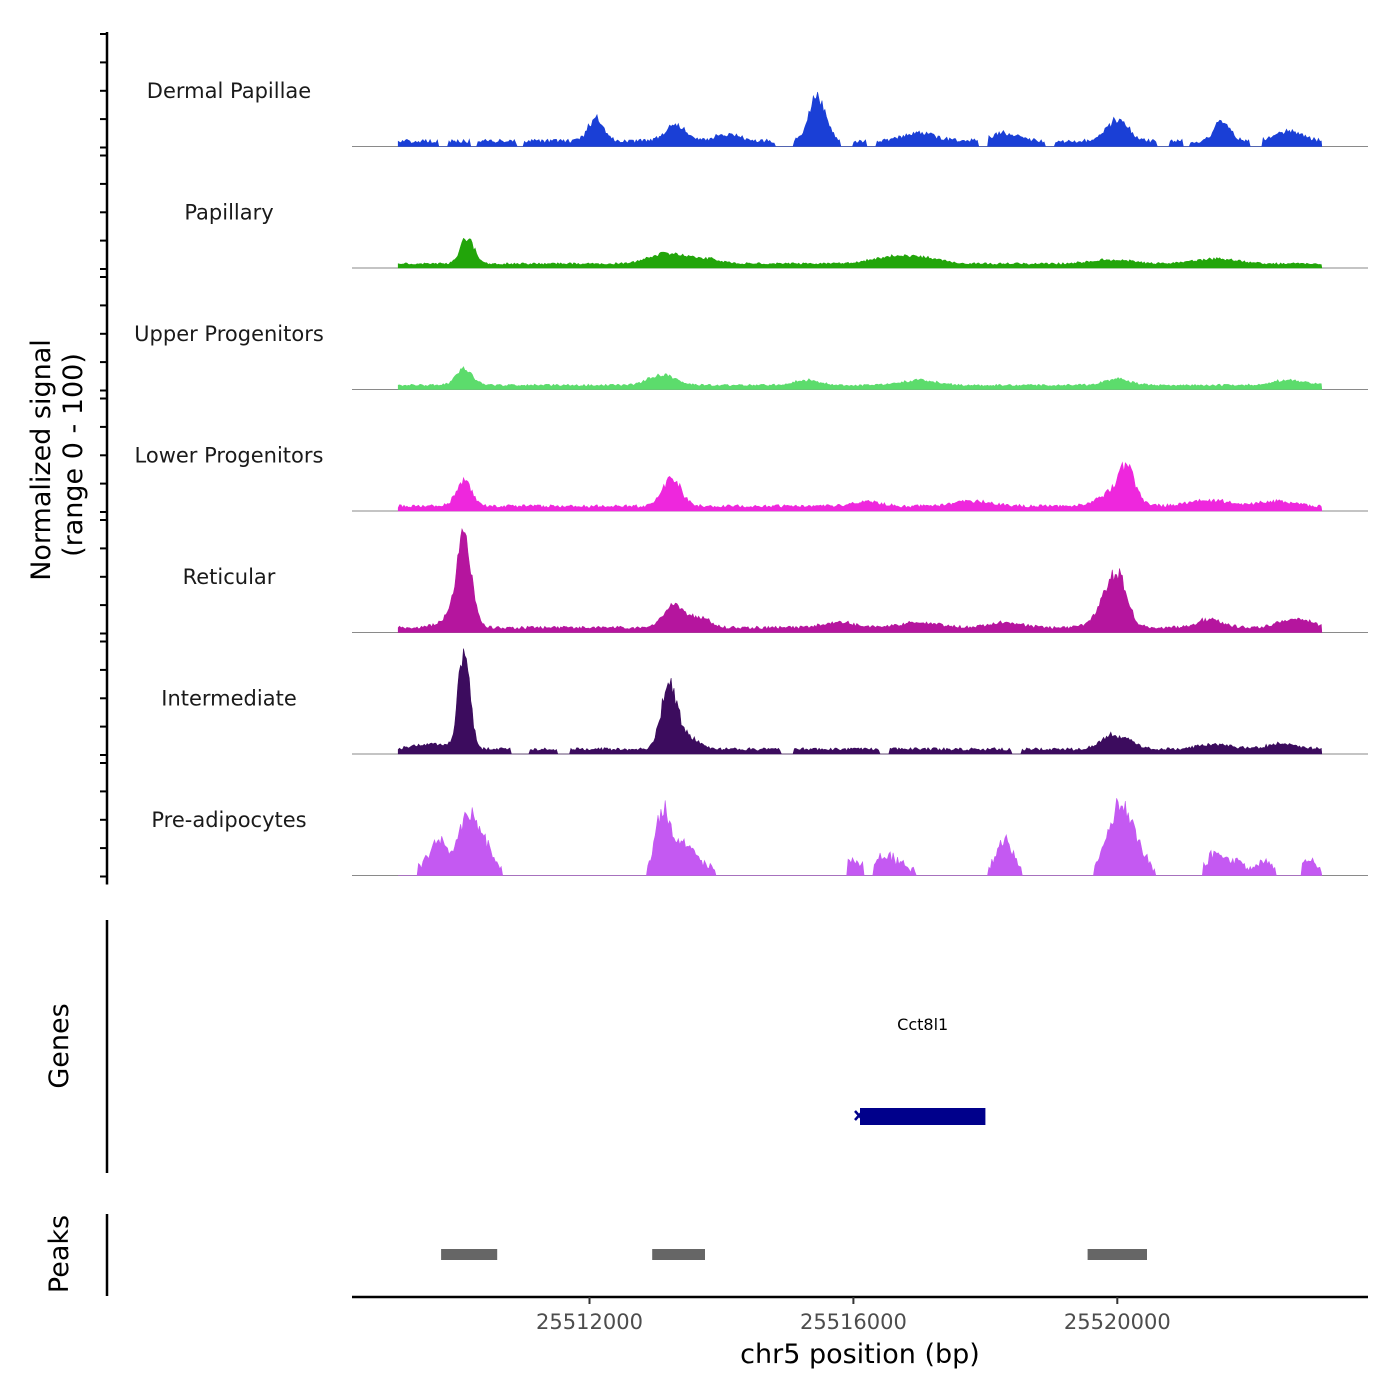 The height and width of the screenshot is (1400, 1400). I want to click on track-label: Dermal Papillae, so click(229, 91).